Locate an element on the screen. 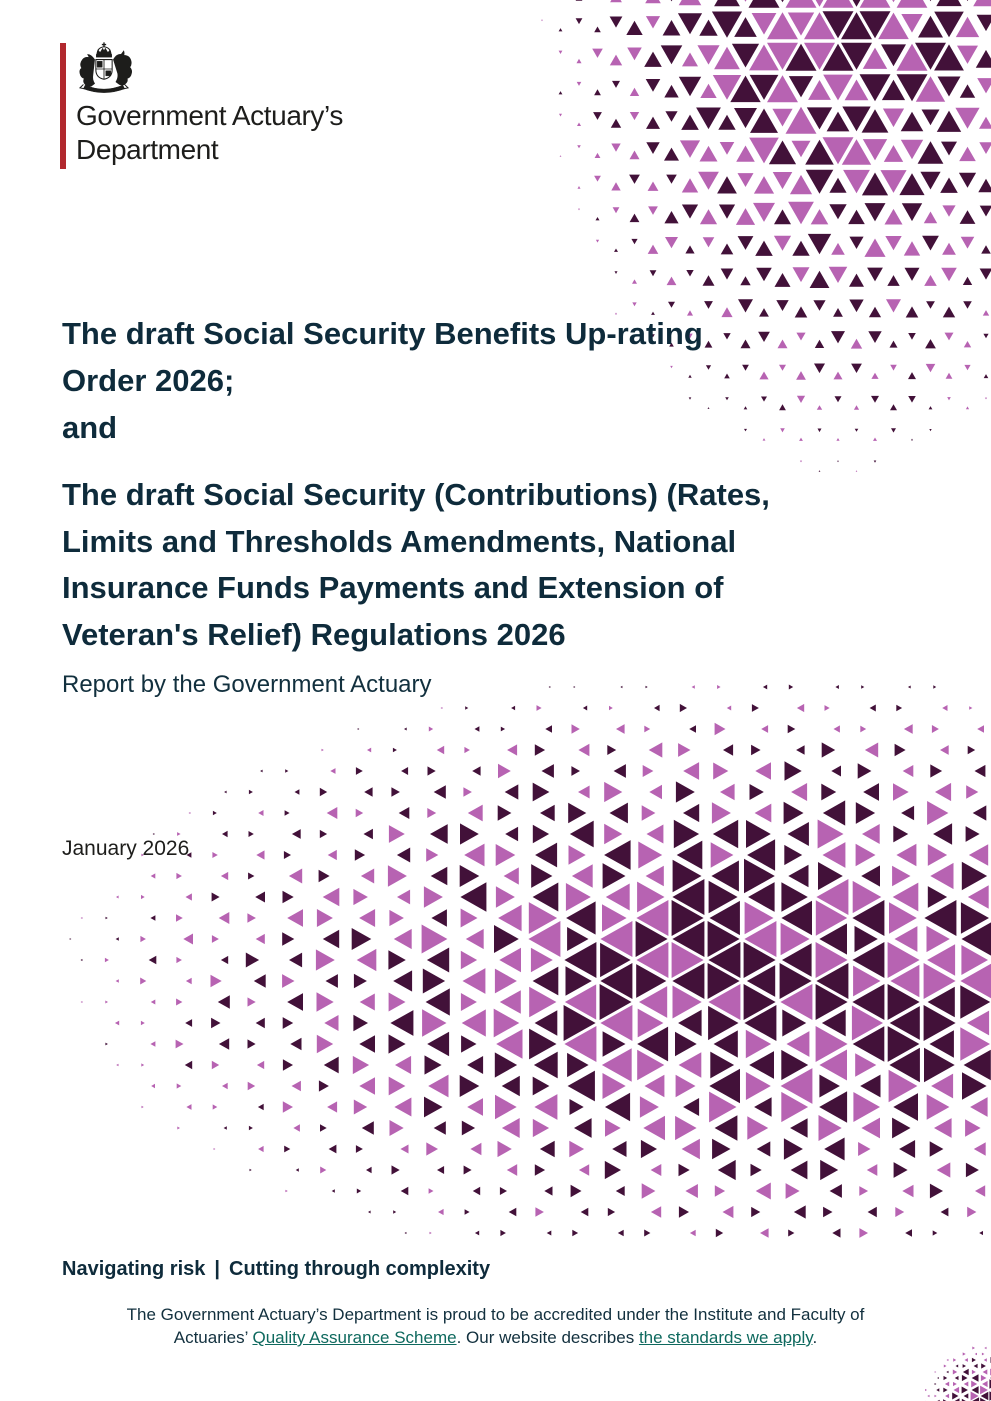 This screenshot has height=1401, width=991. title-connector: and is located at coordinates (90, 427).